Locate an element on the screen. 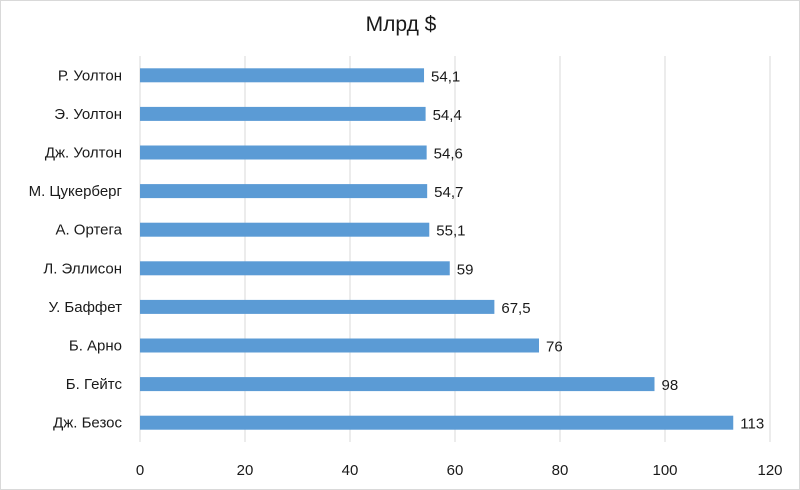  data-label: 67,5 is located at coordinates (515, 308).